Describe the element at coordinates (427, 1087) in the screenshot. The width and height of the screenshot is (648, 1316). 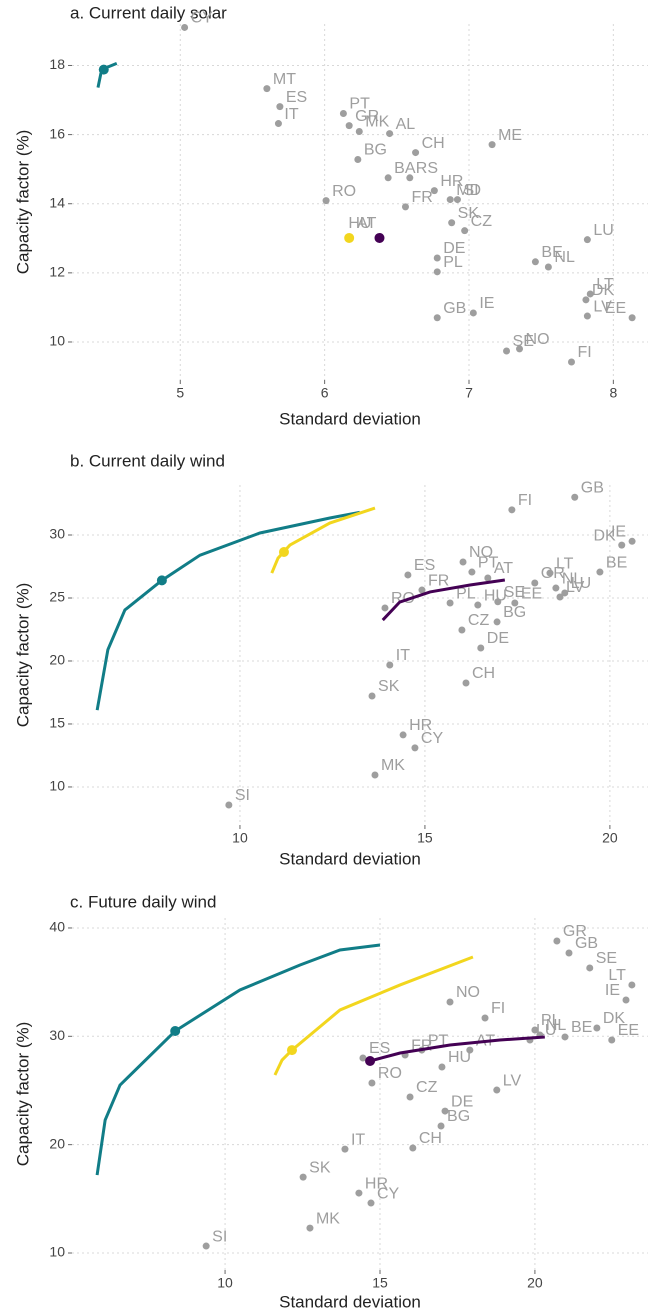
I see `point-label: CZ` at that location.